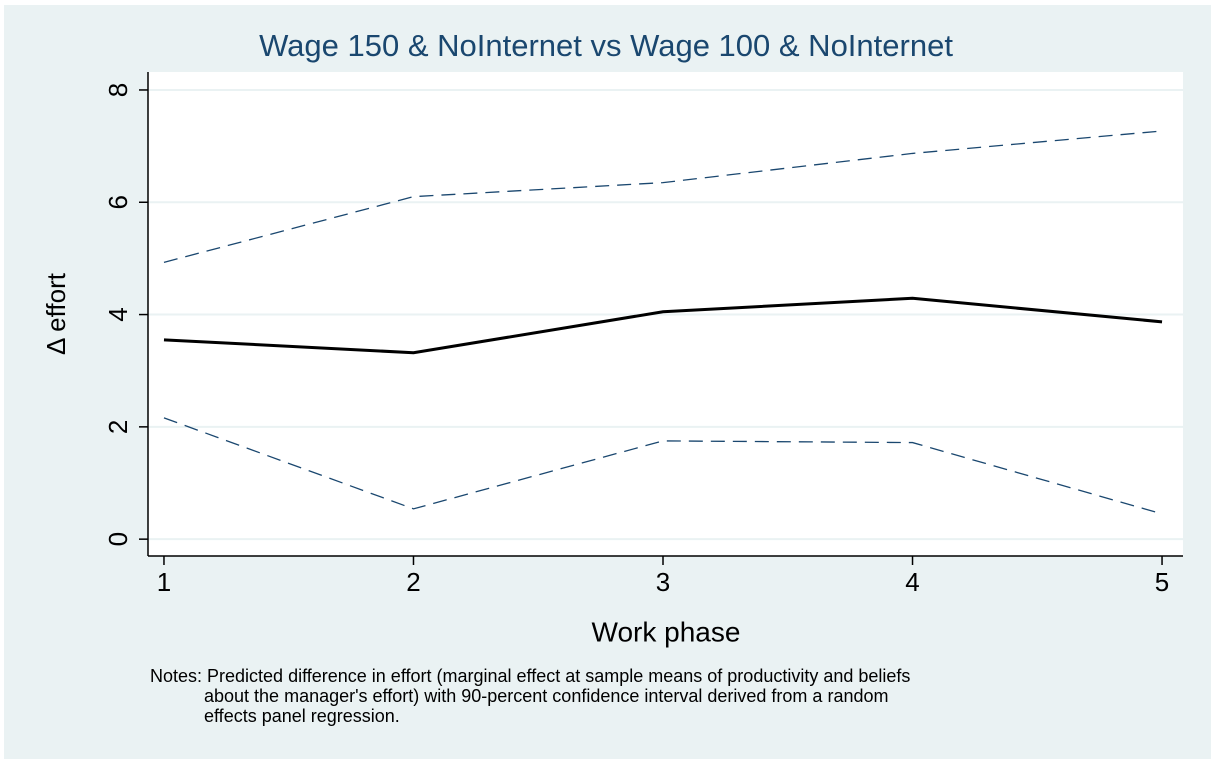 This screenshot has height=759, width=1211. What do you see at coordinates (666, 631) in the screenshot?
I see `x-axis-label: Work phase` at bounding box center [666, 631].